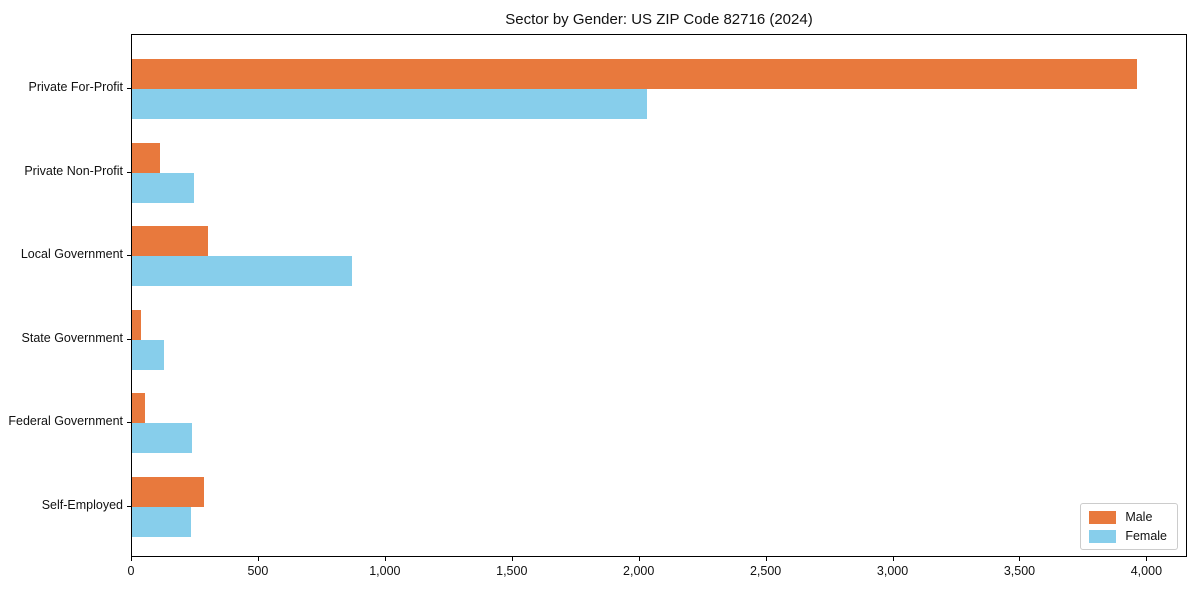 The image size is (1200, 600). What do you see at coordinates (639, 559) in the screenshot?
I see `xtick-mark-2000` at bounding box center [639, 559].